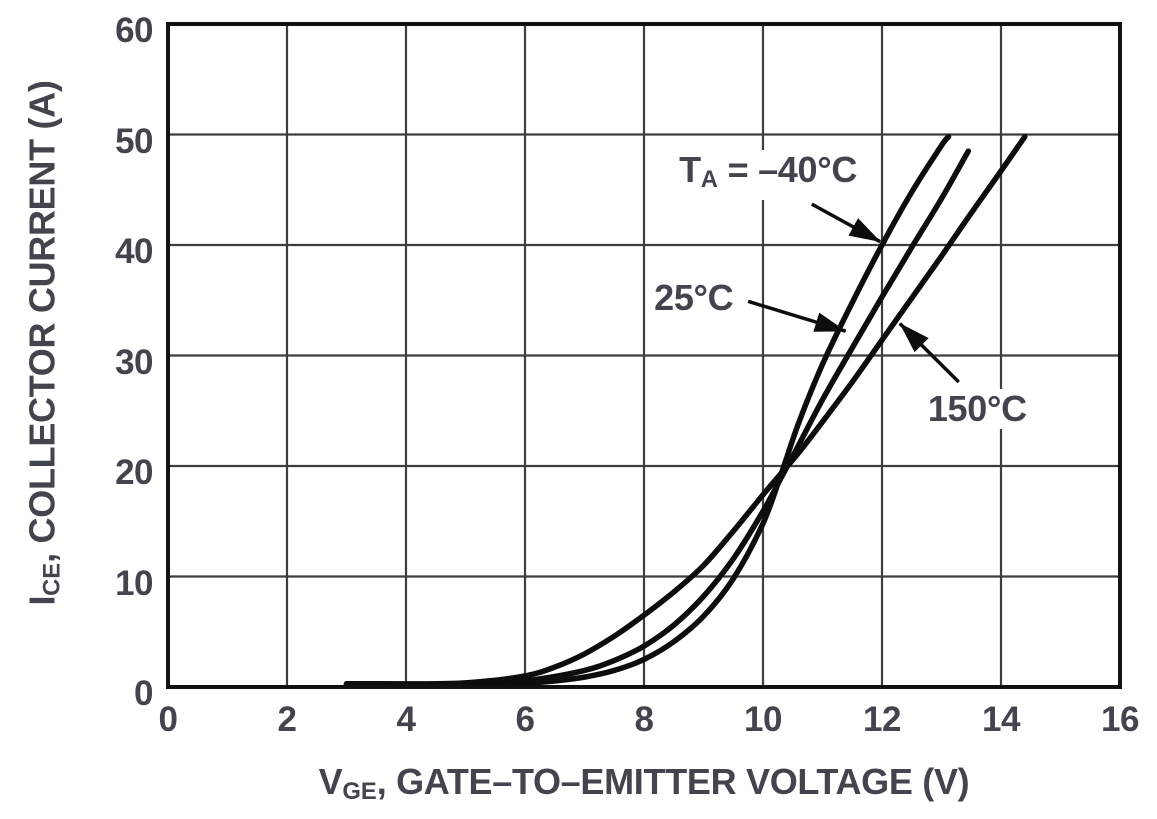 The height and width of the screenshot is (819, 1157). What do you see at coordinates (763, 719) in the screenshot?
I see `x-tick-label: 10` at bounding box center [763, 719].